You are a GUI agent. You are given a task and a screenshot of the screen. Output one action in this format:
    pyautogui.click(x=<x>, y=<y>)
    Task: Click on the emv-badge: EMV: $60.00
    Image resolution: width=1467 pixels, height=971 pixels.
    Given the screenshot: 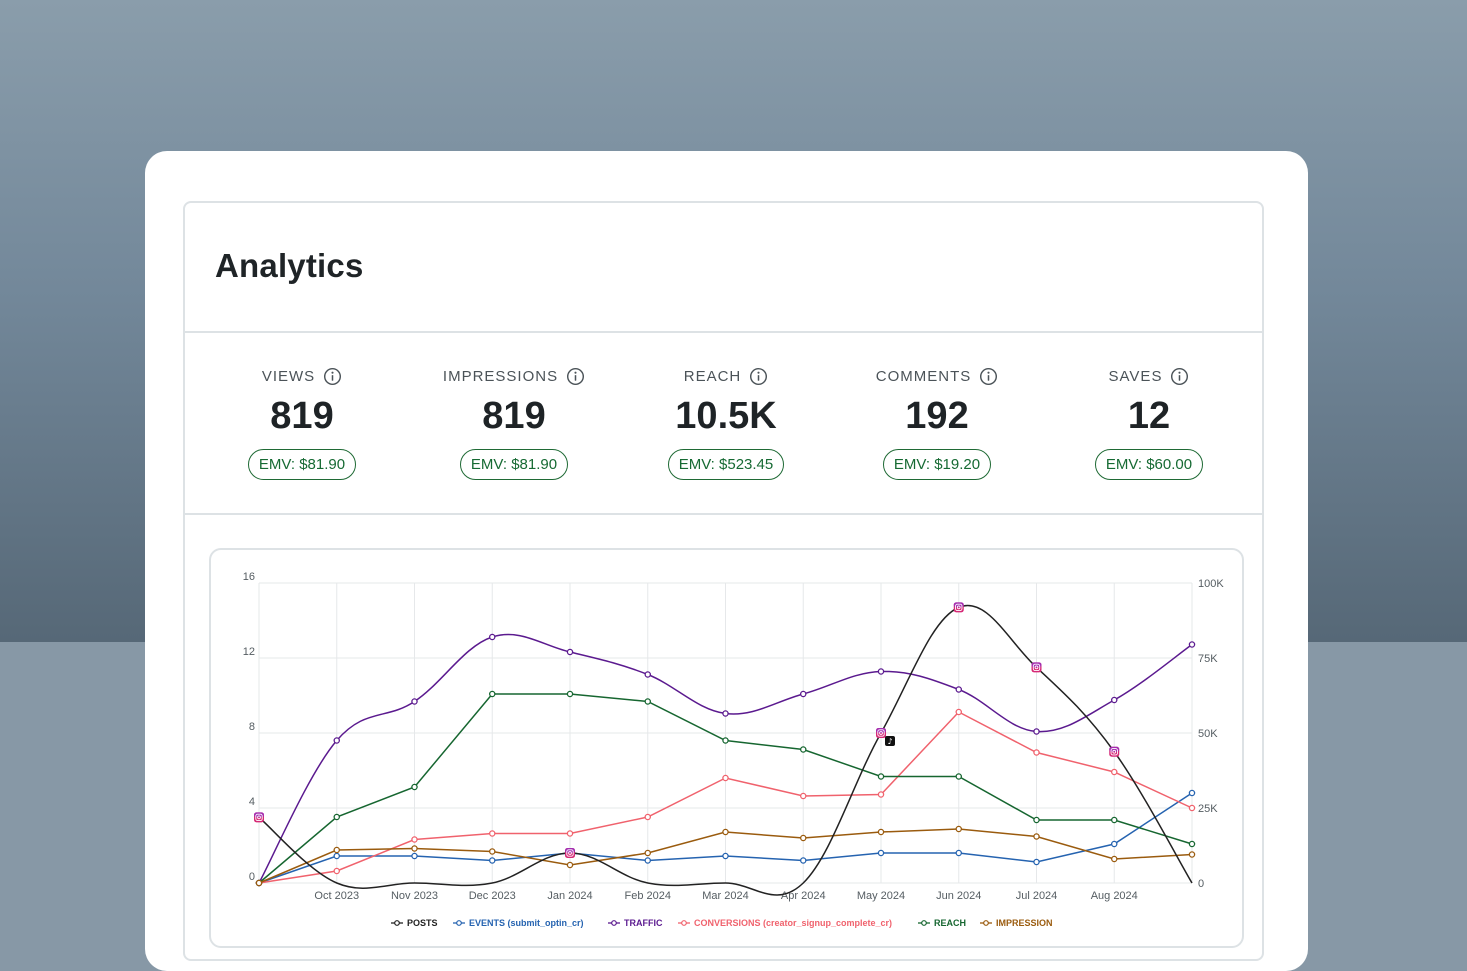 What is the action you would take?
    pyautogui.click(x=1149, y=464)
    